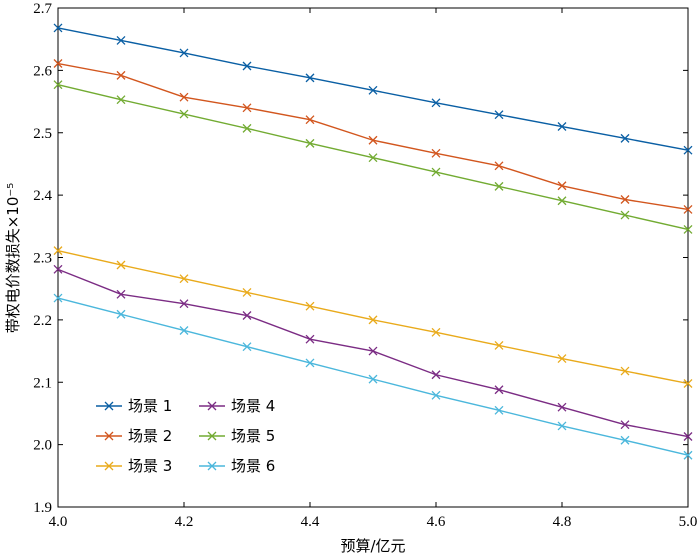  I want to click on legend-label: 场景 1, so click(150, 406).